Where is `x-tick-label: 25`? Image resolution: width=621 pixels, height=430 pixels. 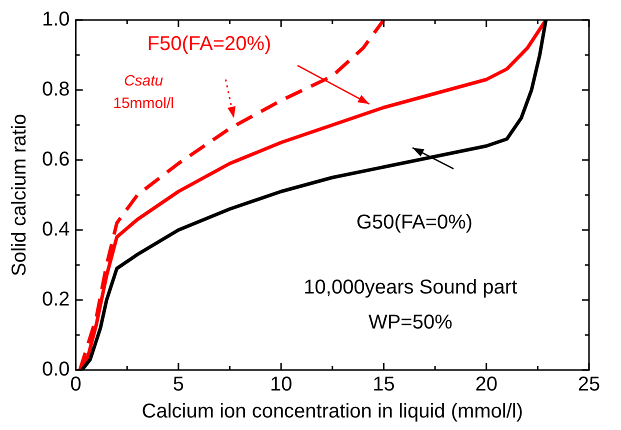 x-tick-label: 25 is located at coordinates (589, 385).